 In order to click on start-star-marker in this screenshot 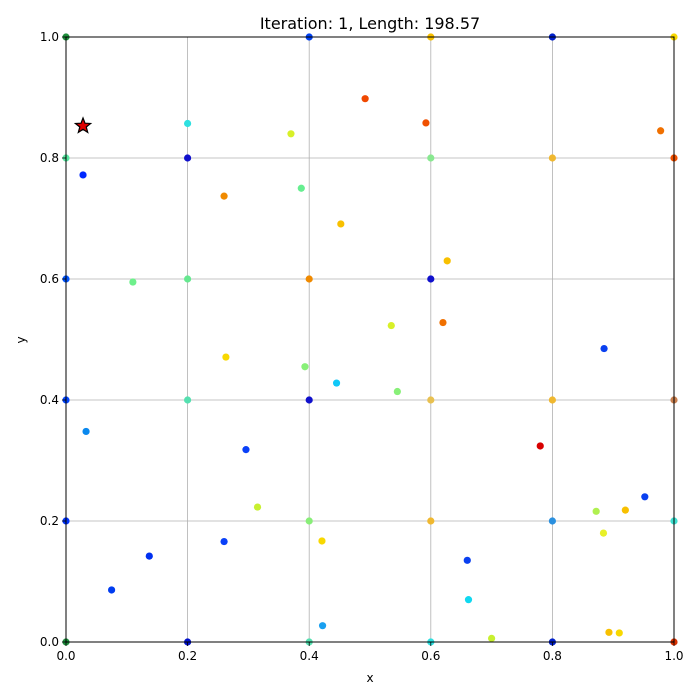, I will do `click(83, 125)`.